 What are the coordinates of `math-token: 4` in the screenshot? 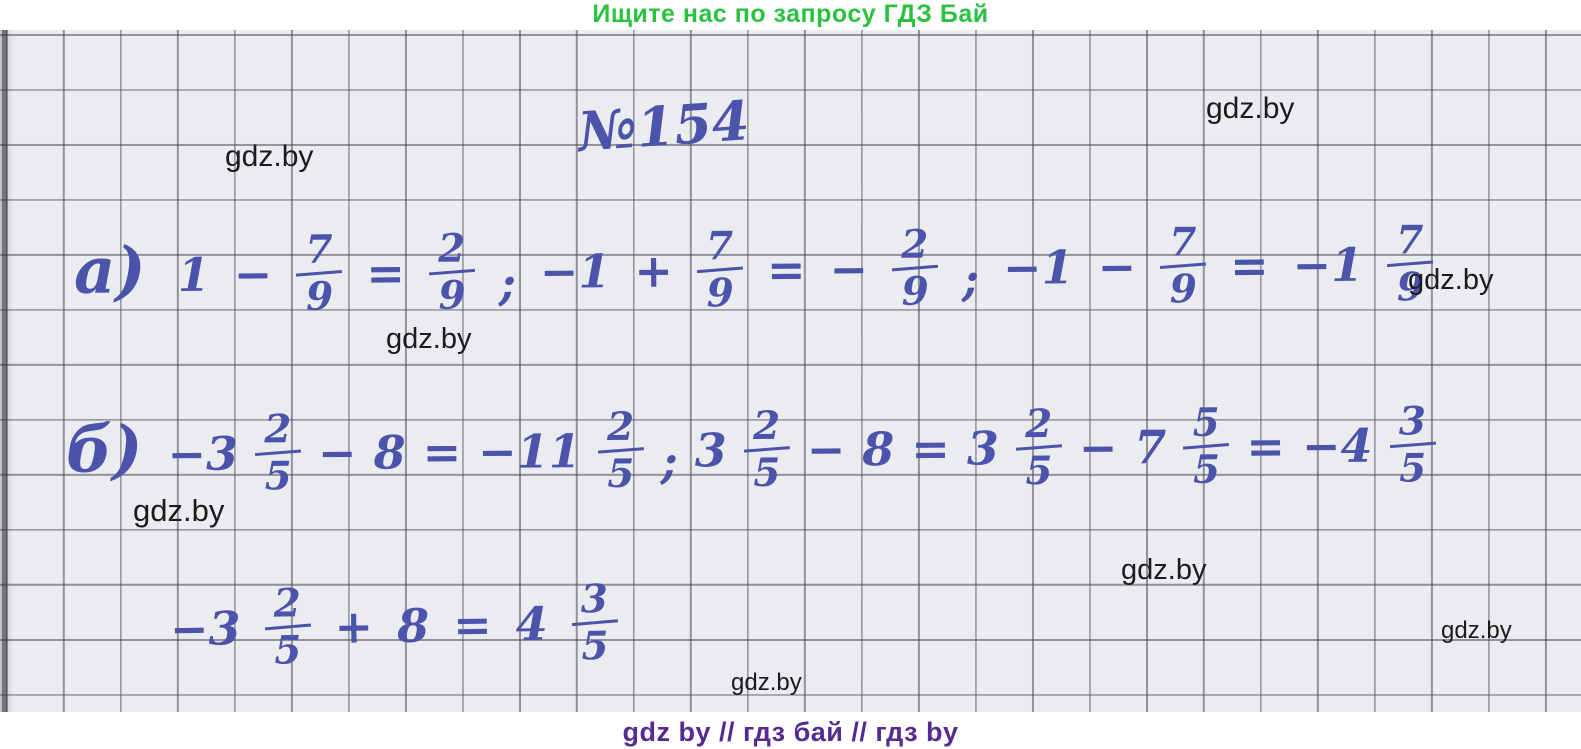 It's located at (532, 624).